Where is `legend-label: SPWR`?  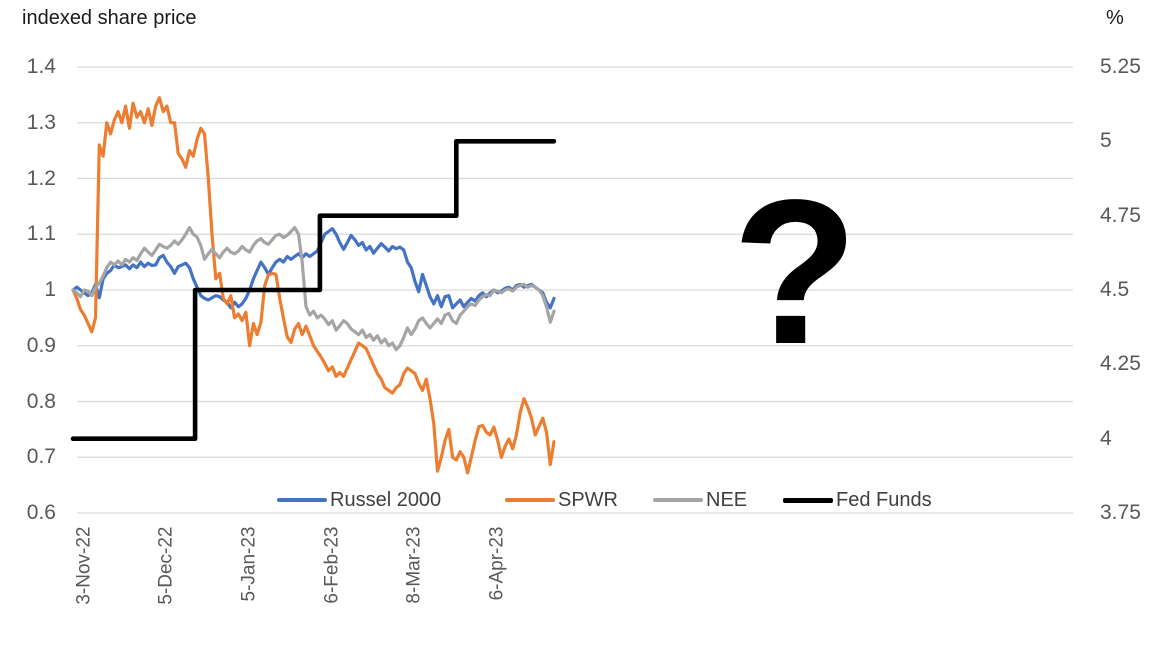 legend-label: SPWR is located at coordinates (588, 499).